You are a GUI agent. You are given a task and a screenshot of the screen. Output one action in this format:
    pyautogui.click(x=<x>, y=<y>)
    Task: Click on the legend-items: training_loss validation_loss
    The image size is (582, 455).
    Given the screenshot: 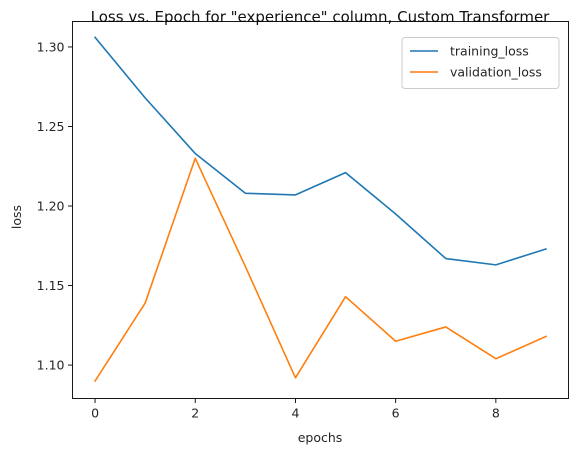 What is the action you would take?
    pyautogui.click(x=476, y=62)
    